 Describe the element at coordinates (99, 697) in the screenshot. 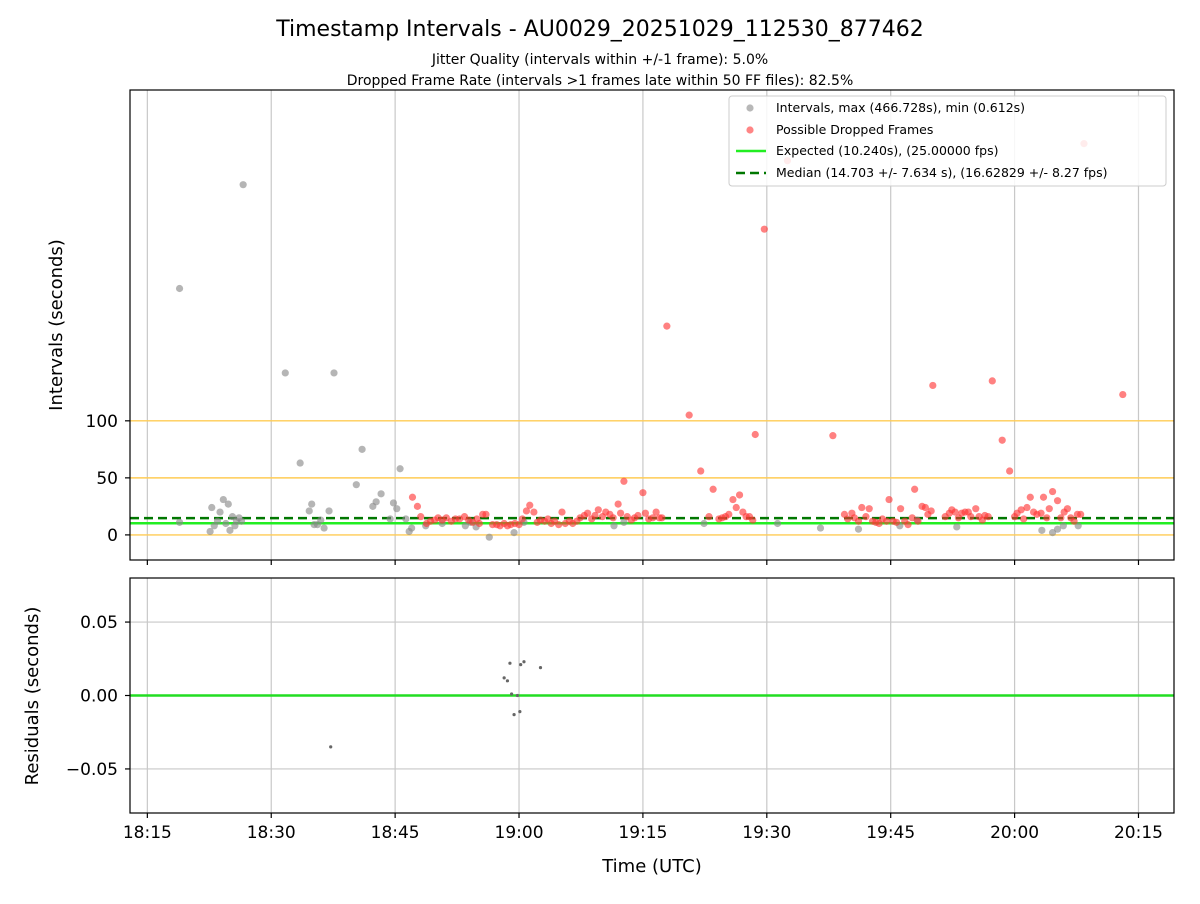

I see `bottom-y-tick-label: 0.00` at that location.